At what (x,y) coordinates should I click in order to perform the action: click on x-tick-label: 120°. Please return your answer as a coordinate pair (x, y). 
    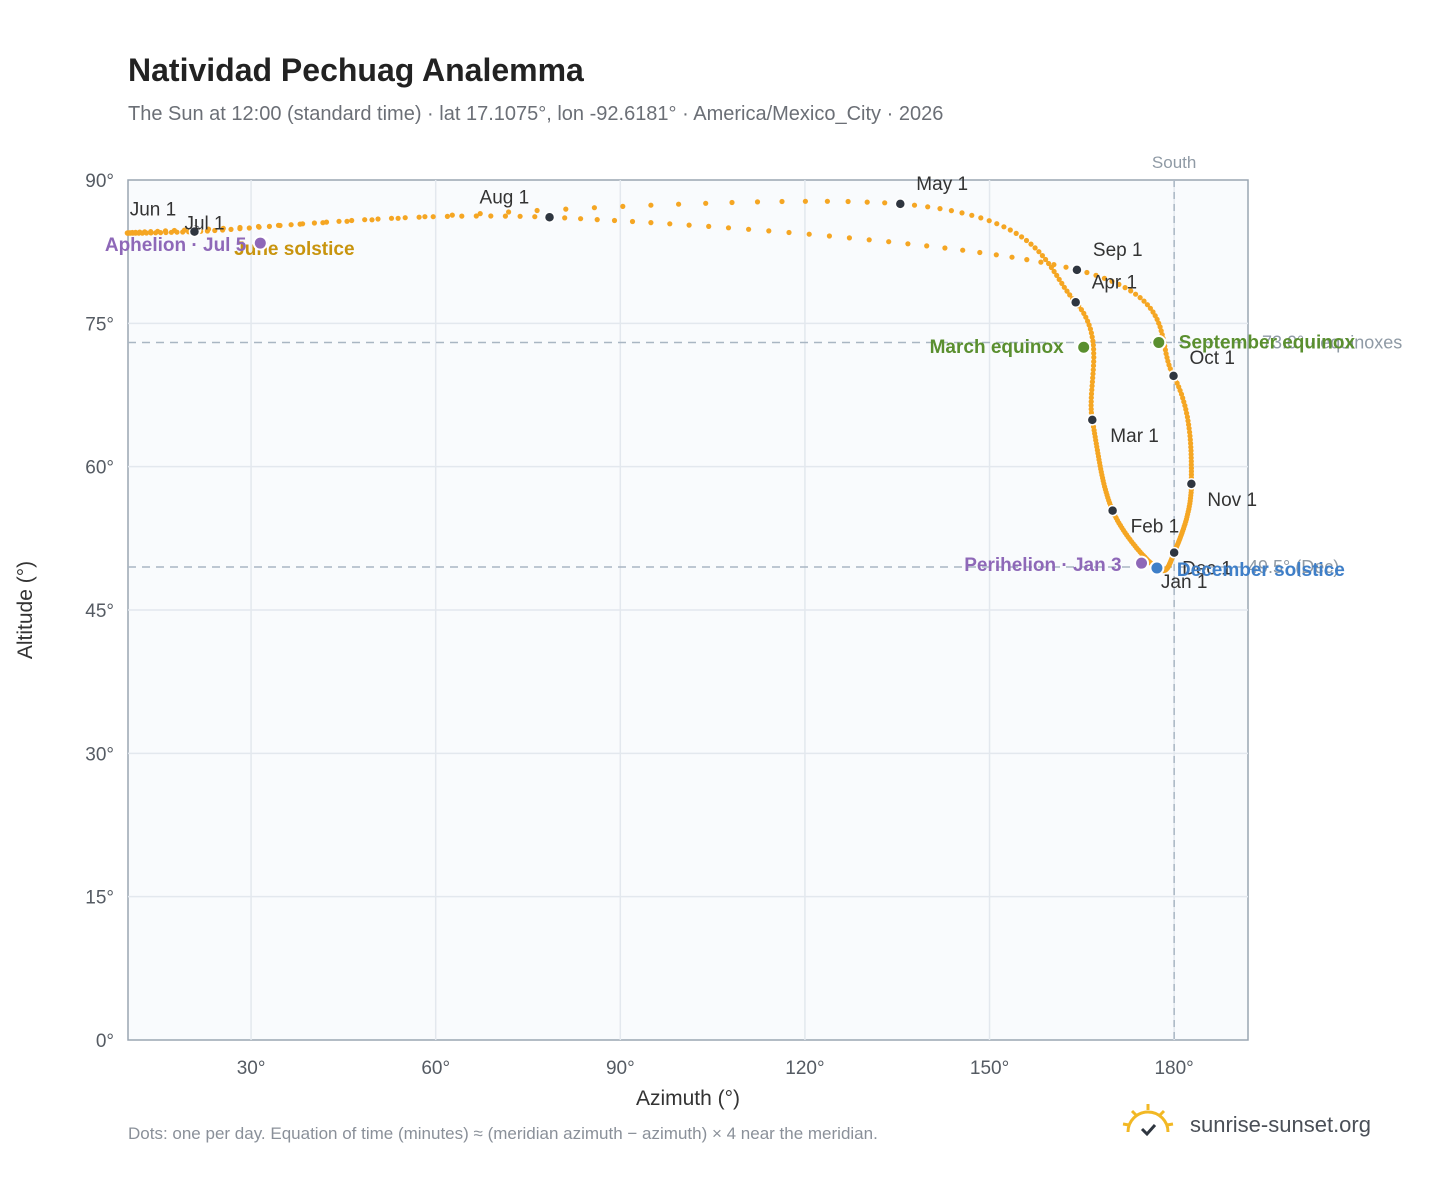
    Looking at the image, I should click on (804, 1068).